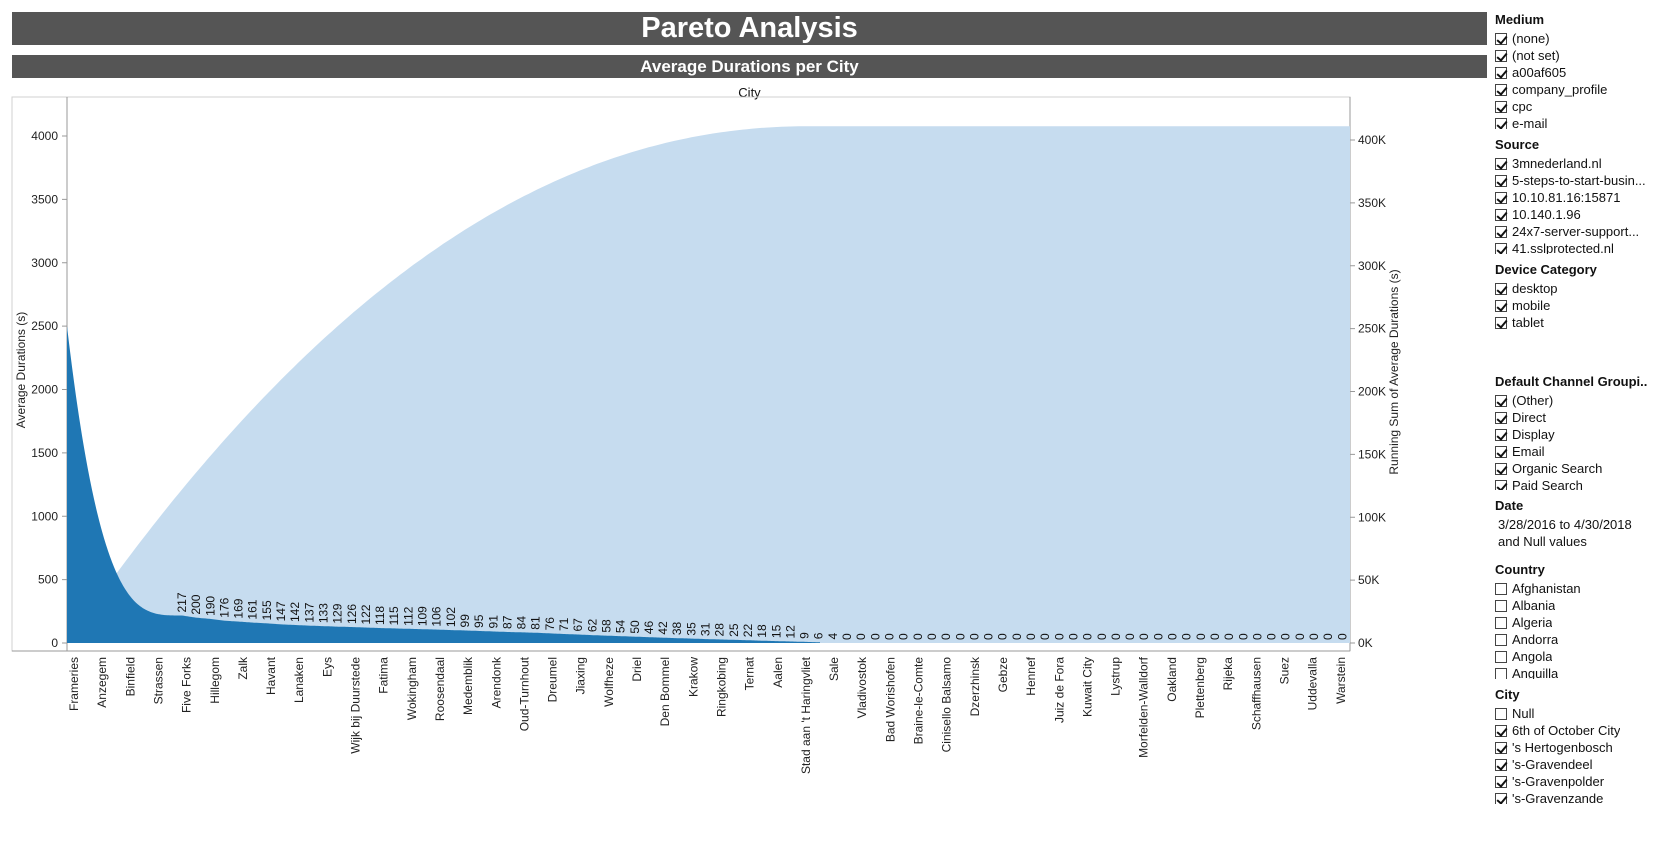  I want to click on filter-option: 's-Gravenpolder, so click(1575, 781).